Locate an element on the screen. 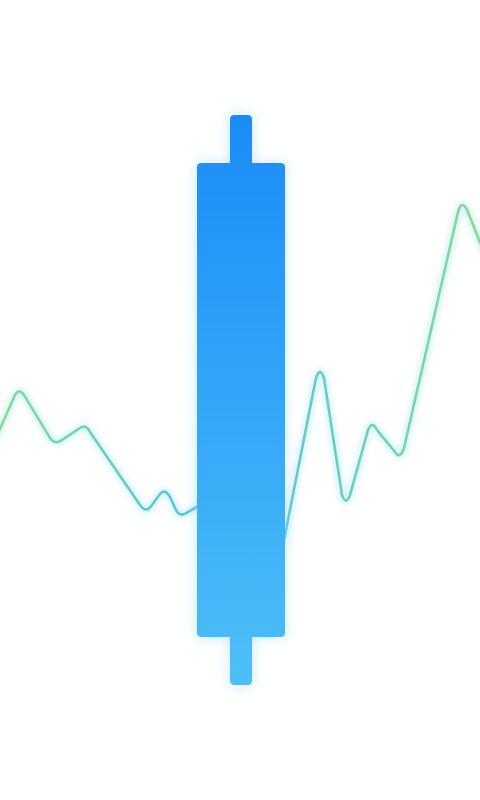  candle-body is located at coordinates (241, 400).